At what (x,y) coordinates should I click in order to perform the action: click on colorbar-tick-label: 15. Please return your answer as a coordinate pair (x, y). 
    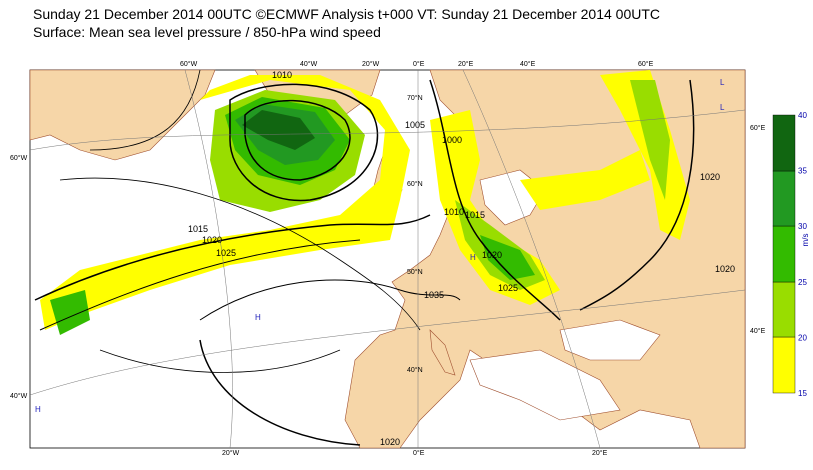
    Looking at the image, I should click on (802, 393).